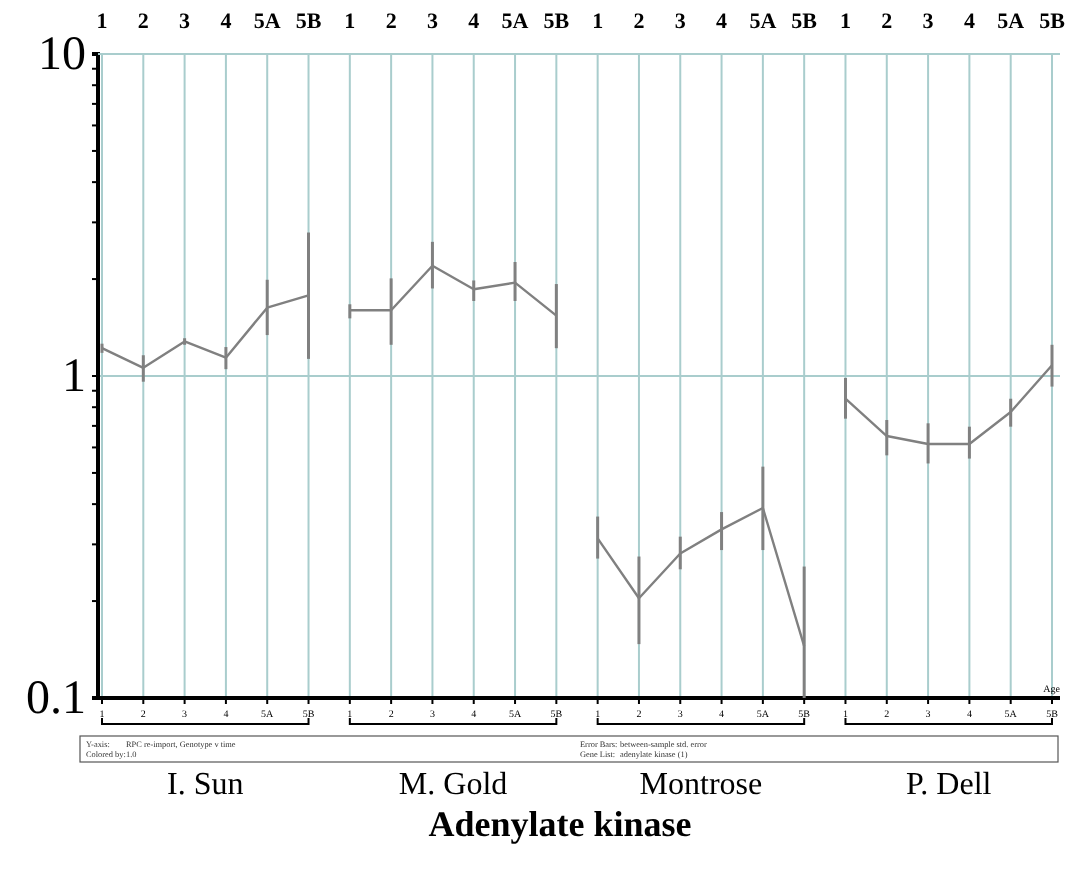 The image size is (1070, 872). Describe the element at coordinates (560, 824) in the screenshot. I see `text: Adenylate kinase` at that location.